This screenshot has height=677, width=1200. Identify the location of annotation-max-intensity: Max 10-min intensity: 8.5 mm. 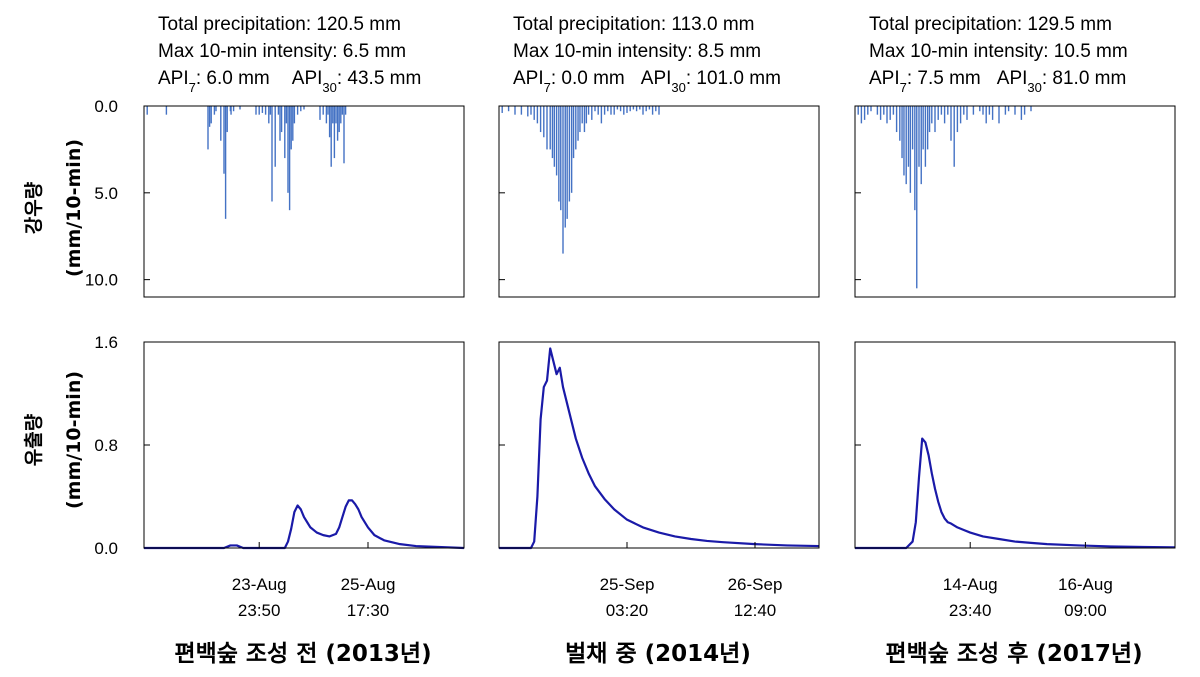
(637, 51).